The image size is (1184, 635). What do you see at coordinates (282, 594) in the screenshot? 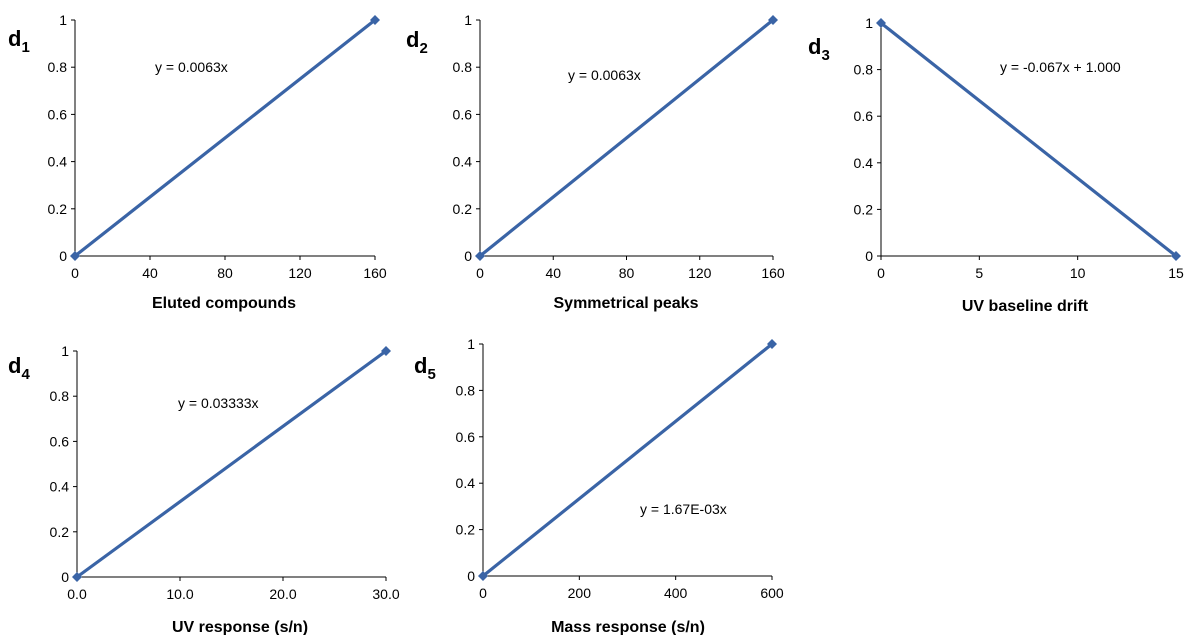
I see `x-tick-label: 20.0` at bounding box center [282, 594].